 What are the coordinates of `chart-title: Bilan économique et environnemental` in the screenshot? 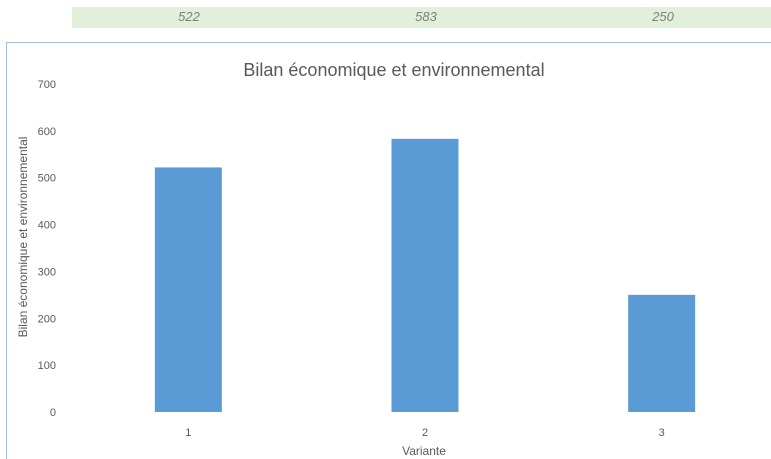 It's located at (393, 70).